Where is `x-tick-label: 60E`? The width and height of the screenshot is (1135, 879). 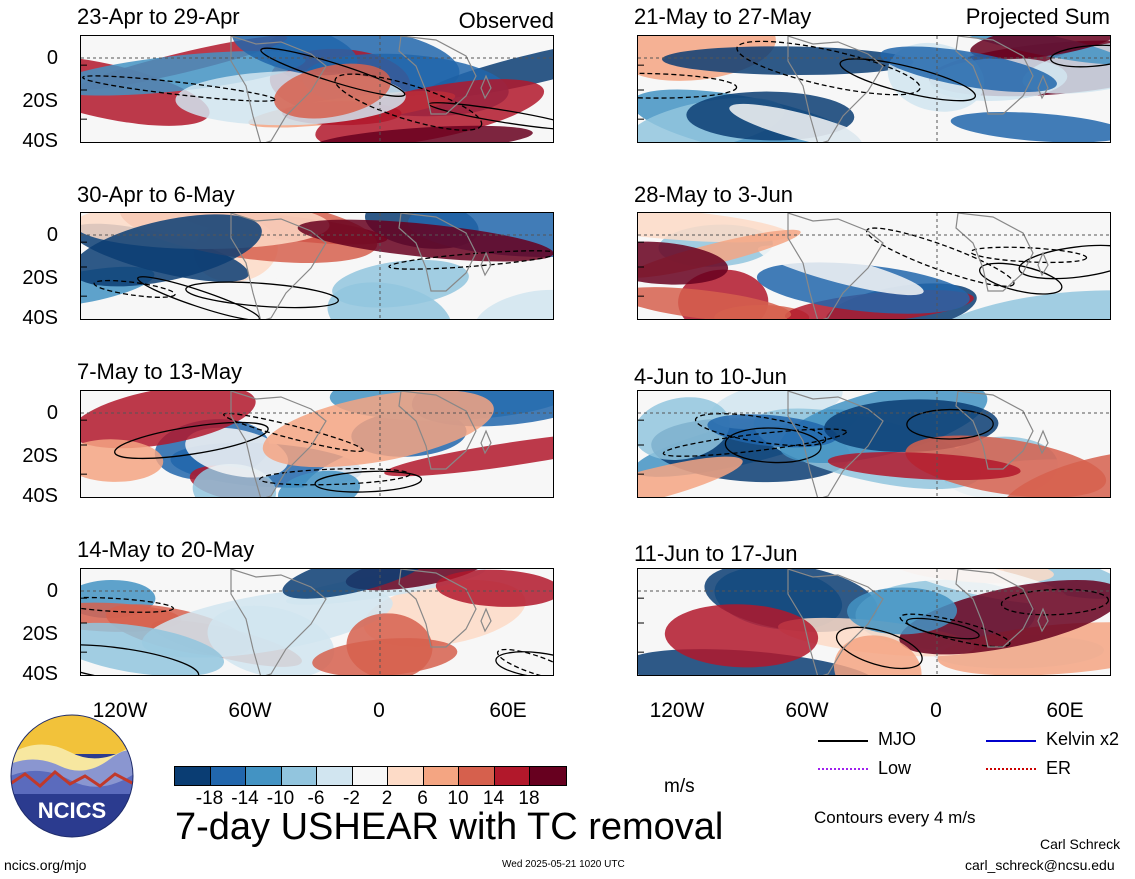 x-tick-label: 60E is located at coordinates (1065, 710).